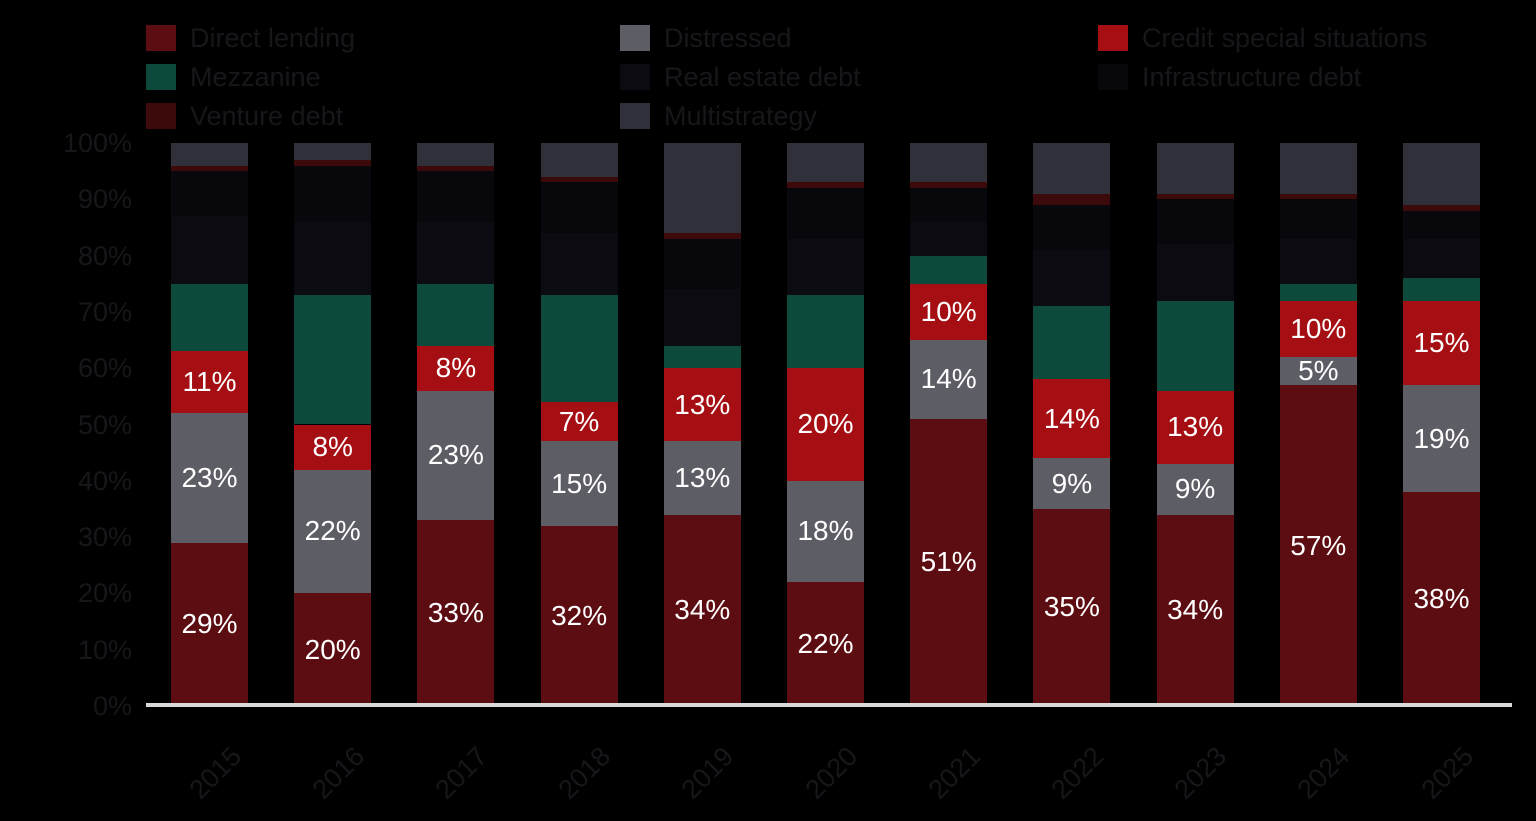  What do you see at coordinates (104, 537) in the screenshot?
I see `y-axis-tick-30: 30%` at bounding box center [104, 537].